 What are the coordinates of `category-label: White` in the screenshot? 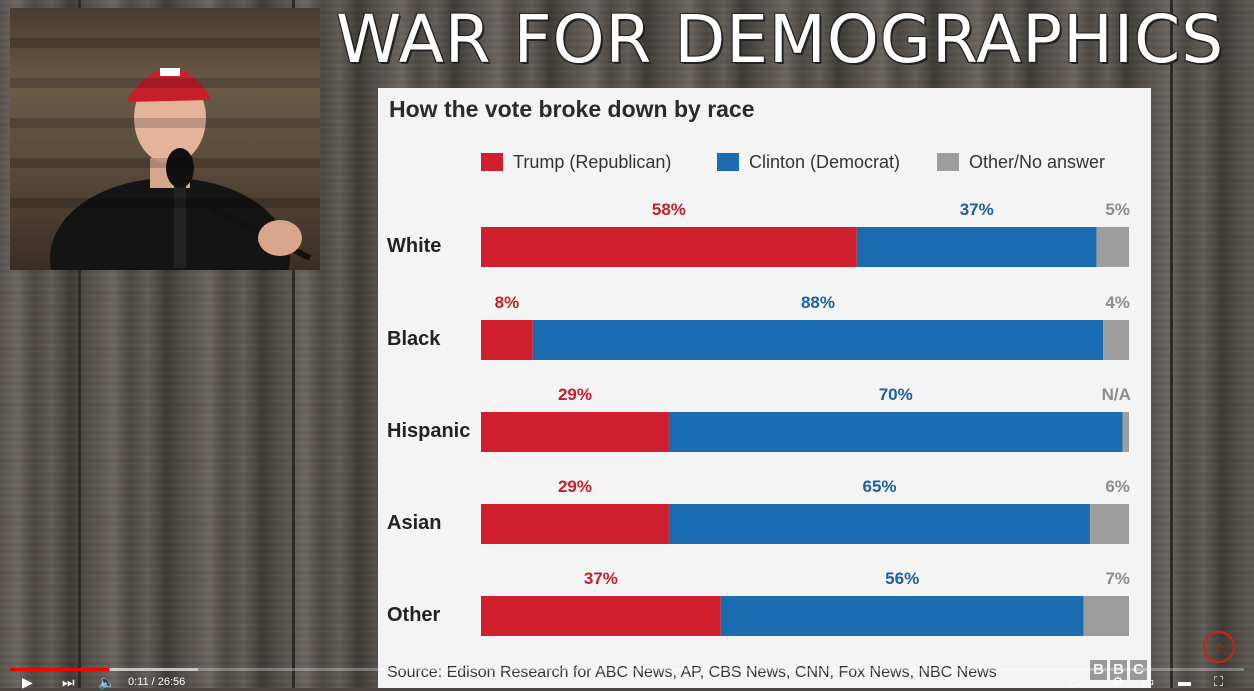 It's located at (414, 246).